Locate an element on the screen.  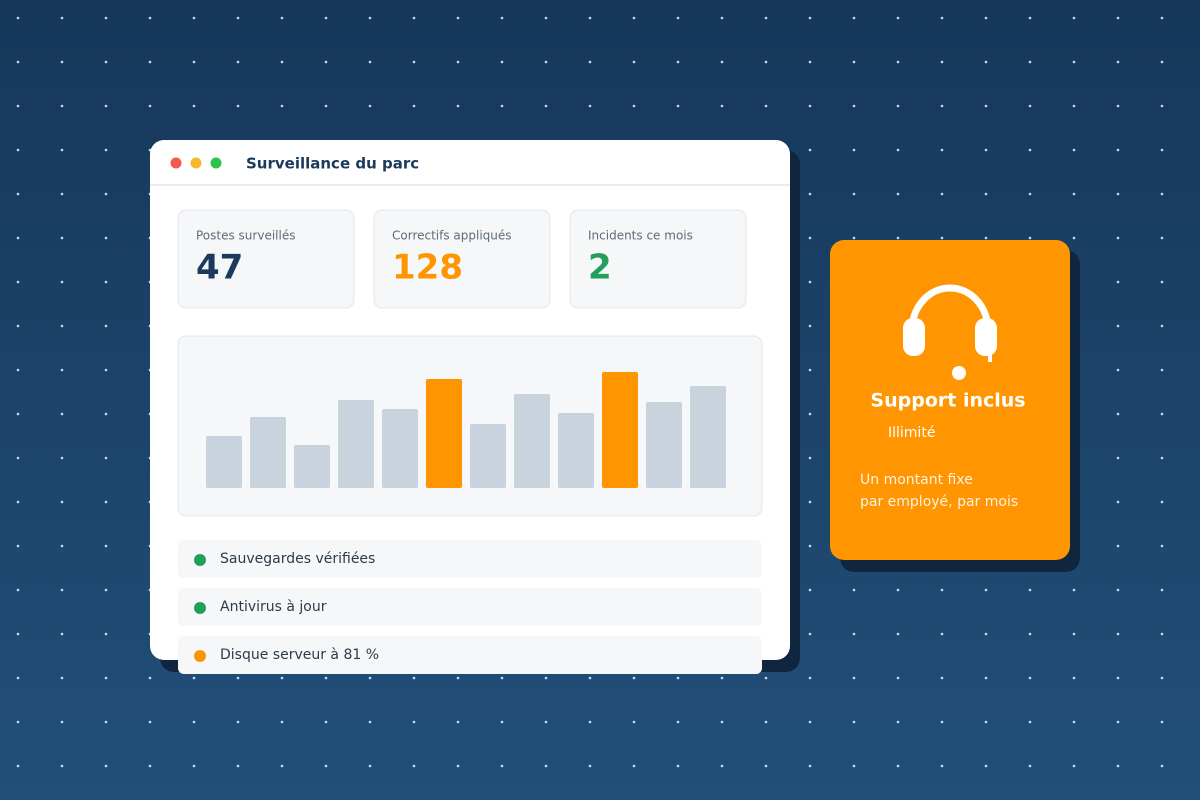
status-label: Antivirus à jour is located at coordinates (273, 607).